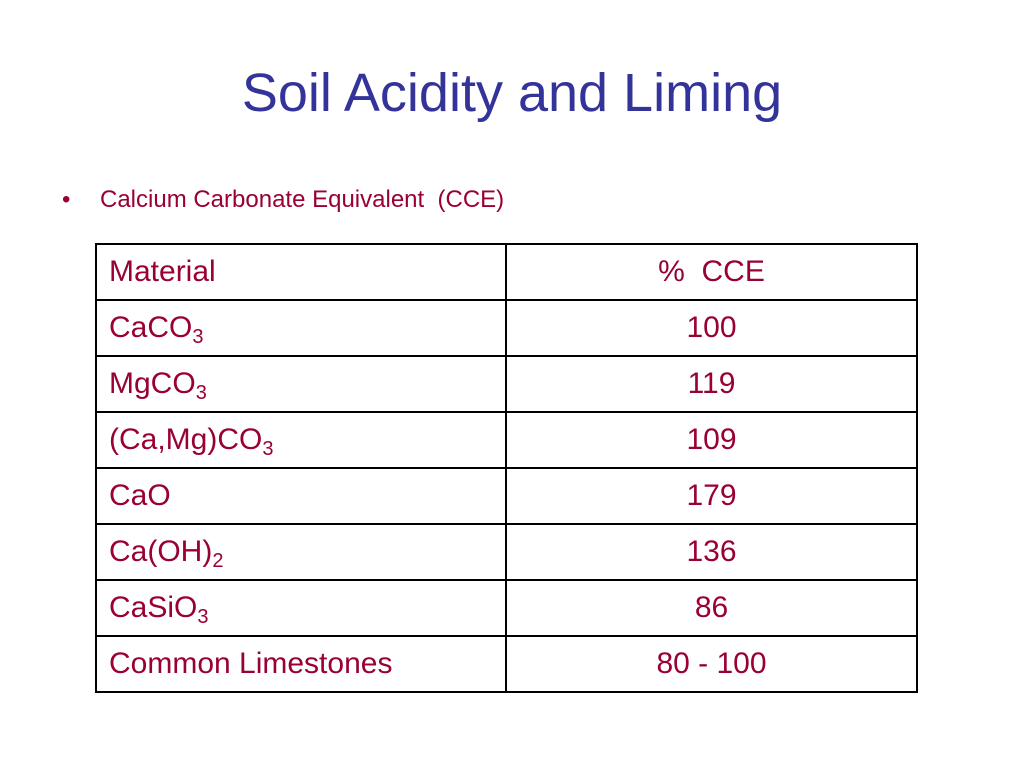 The width and height of the screenshot is (1024, 768). Describe the element at coordinates (218, 561) in the screenshot. I see `subscript: 2` at that location.